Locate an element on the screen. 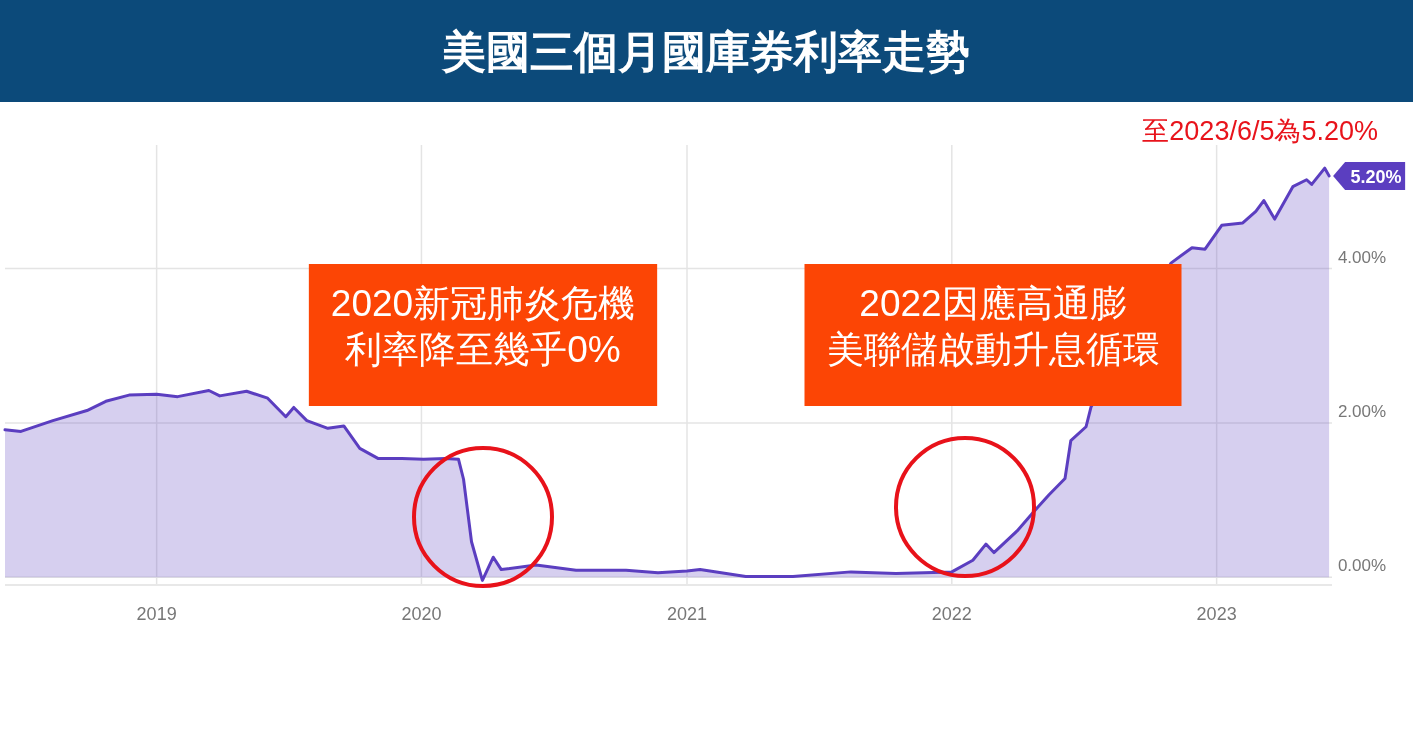  x-tick-label: 2021 is located at coordinates (687, 614).